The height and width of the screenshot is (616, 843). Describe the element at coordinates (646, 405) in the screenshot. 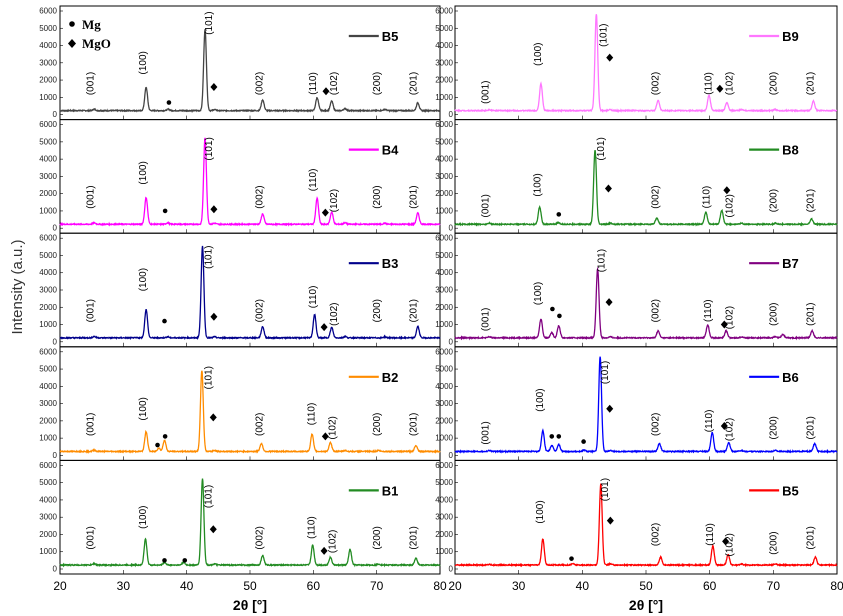

I see `pattern-line-b6` at that location.